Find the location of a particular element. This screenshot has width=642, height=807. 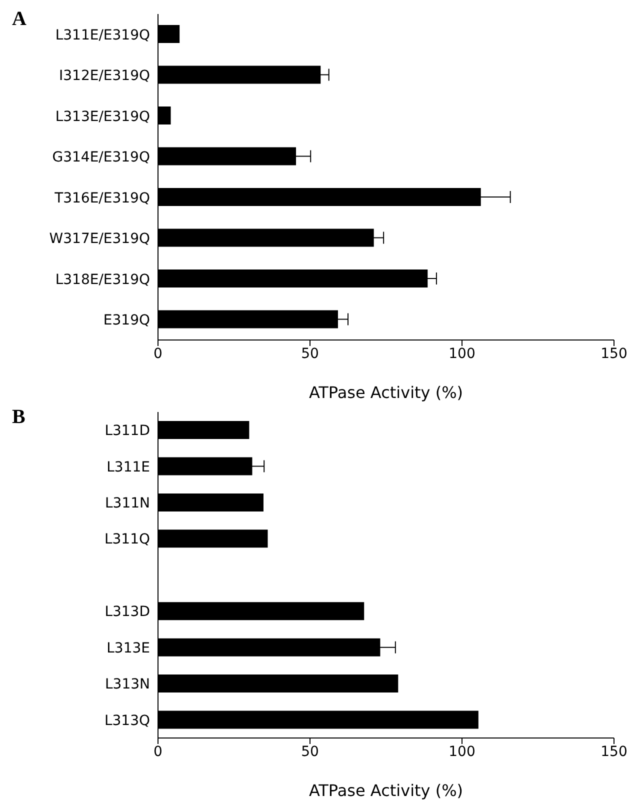

y-tick-label: L311N is located at coordinates (127, 504).